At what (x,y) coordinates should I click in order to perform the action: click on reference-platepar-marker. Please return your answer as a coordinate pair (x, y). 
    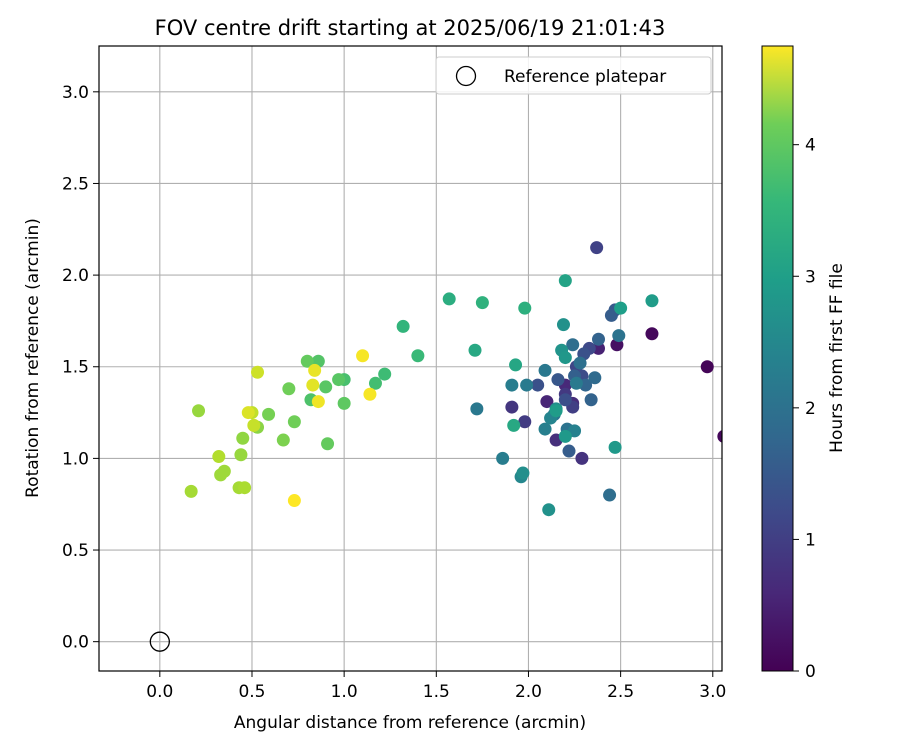
    Looking at the image, I should click on (159, 641).